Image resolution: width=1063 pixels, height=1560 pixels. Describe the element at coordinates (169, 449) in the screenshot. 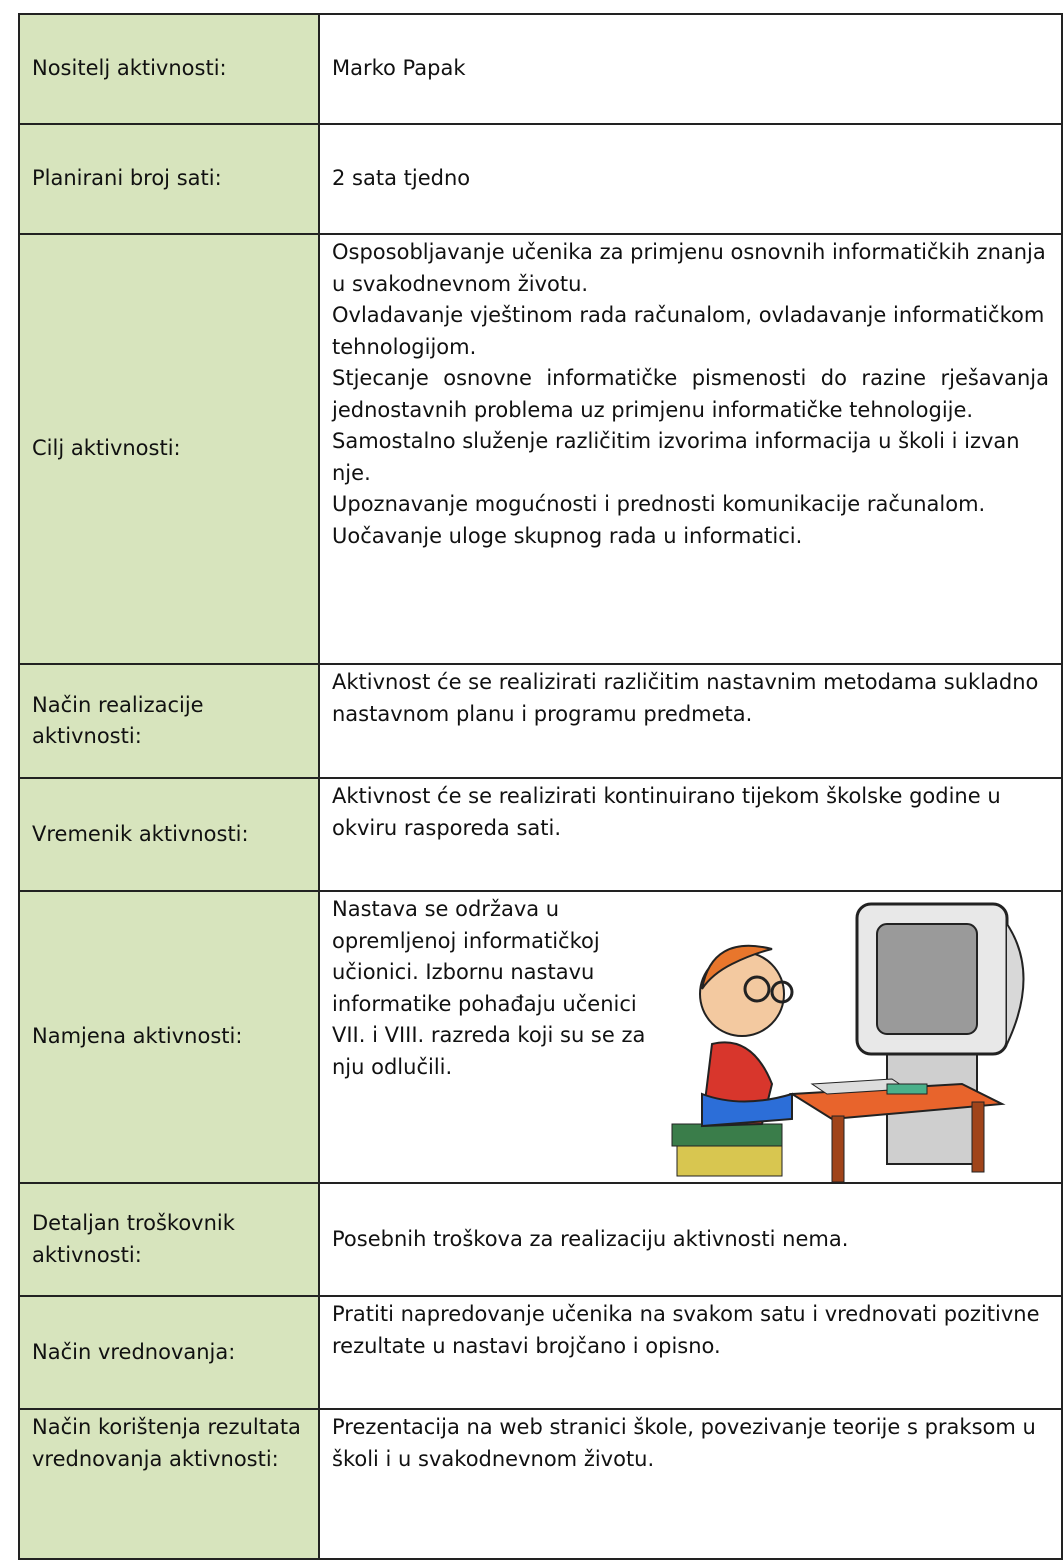

I see `label-cell: Cilj aktivnosti:` at that location.